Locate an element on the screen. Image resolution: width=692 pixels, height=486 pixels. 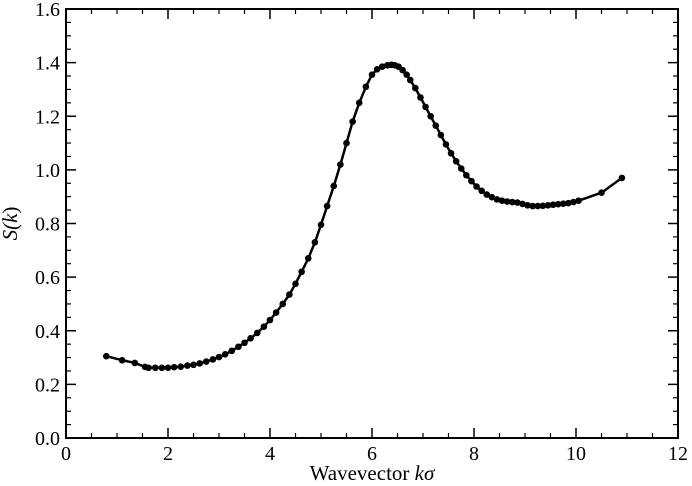
x-axis-label: Wavevector kσ is located at coordinates (373, 473).